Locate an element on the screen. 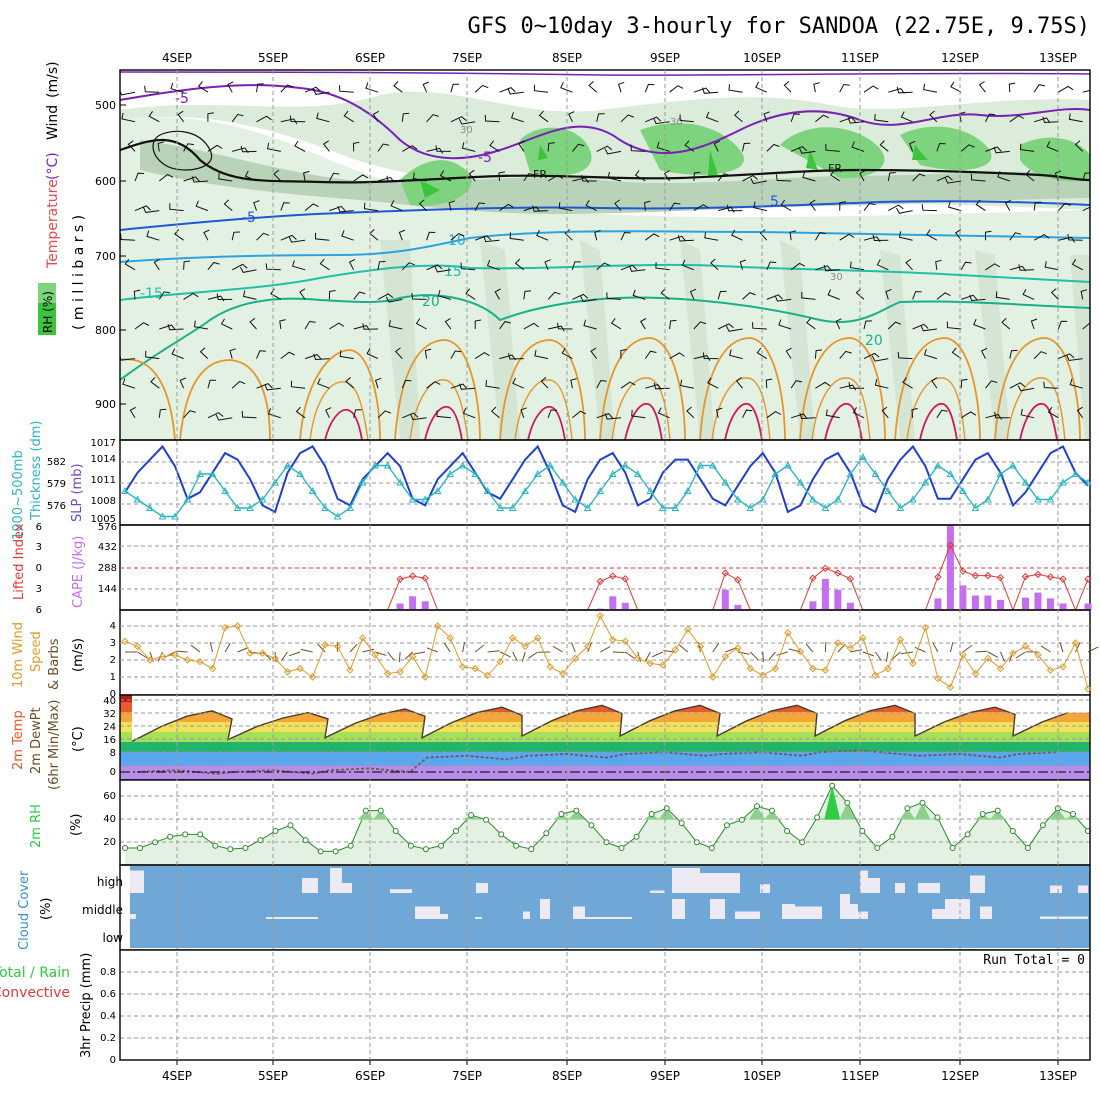  thickness-label: 1000~500mb is located at coordinates (18, 495).